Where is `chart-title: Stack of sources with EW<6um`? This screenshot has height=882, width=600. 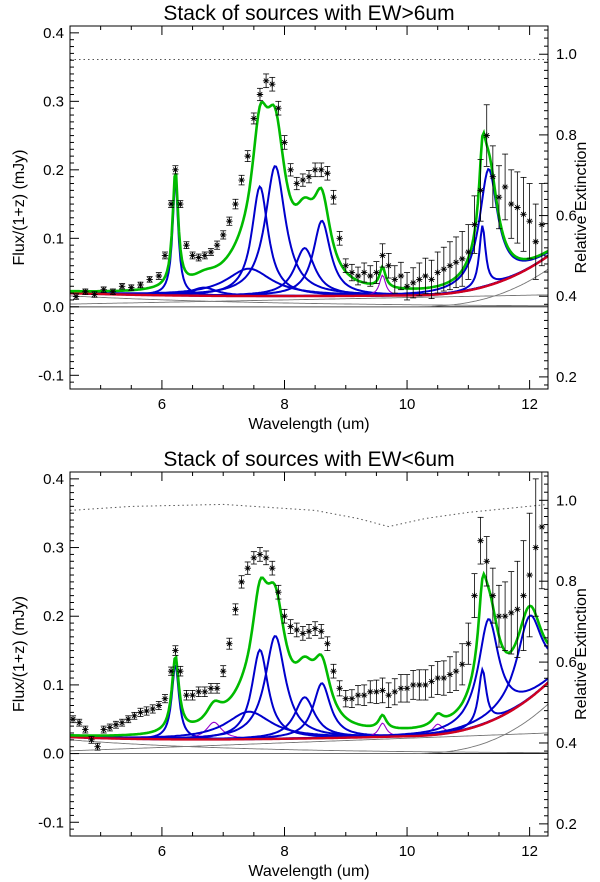
chart-title: Stack of sources with EW<6um is located at coordinates (308, 459).